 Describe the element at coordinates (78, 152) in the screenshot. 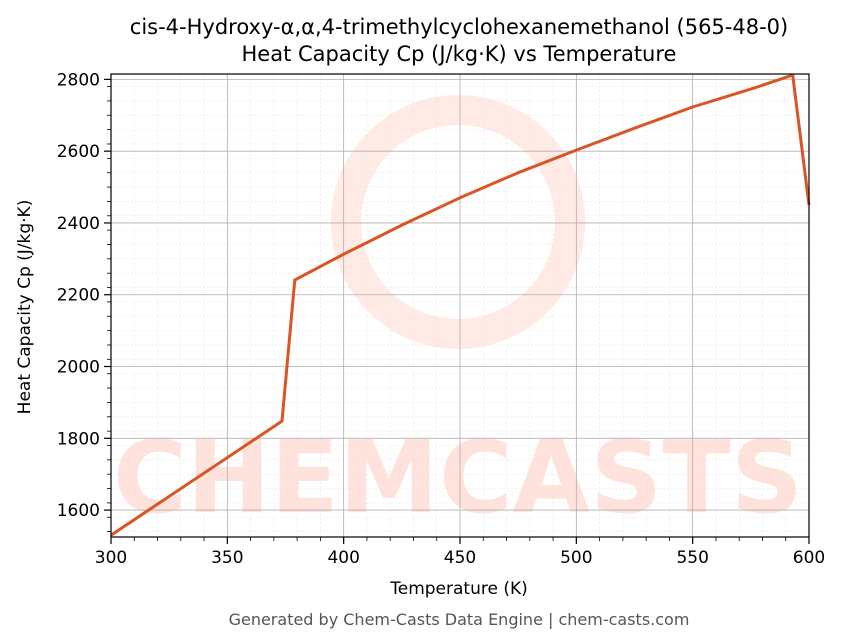

I see `y-tick-label: 2600` at that location.